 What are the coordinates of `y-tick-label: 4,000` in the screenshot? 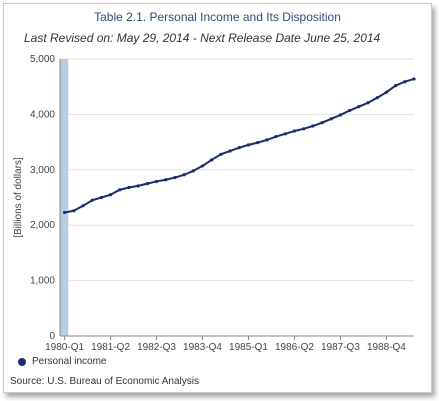 It's located at (42, 114).